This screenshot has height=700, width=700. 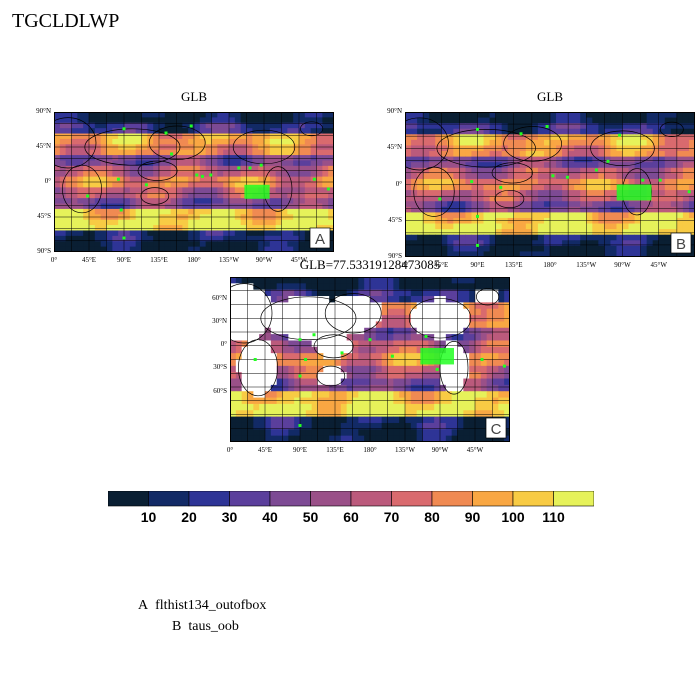 What do you see at coordinates (391, 517) in the screenshot?
I see `colorbar-tick-label: 70` at bounding box center [391, 517].